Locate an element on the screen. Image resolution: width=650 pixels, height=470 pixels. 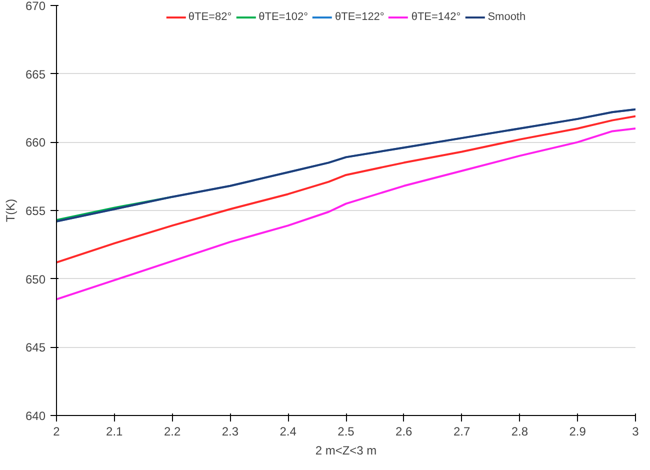
legend-label: Smooth is located at coordinates (507, 17).